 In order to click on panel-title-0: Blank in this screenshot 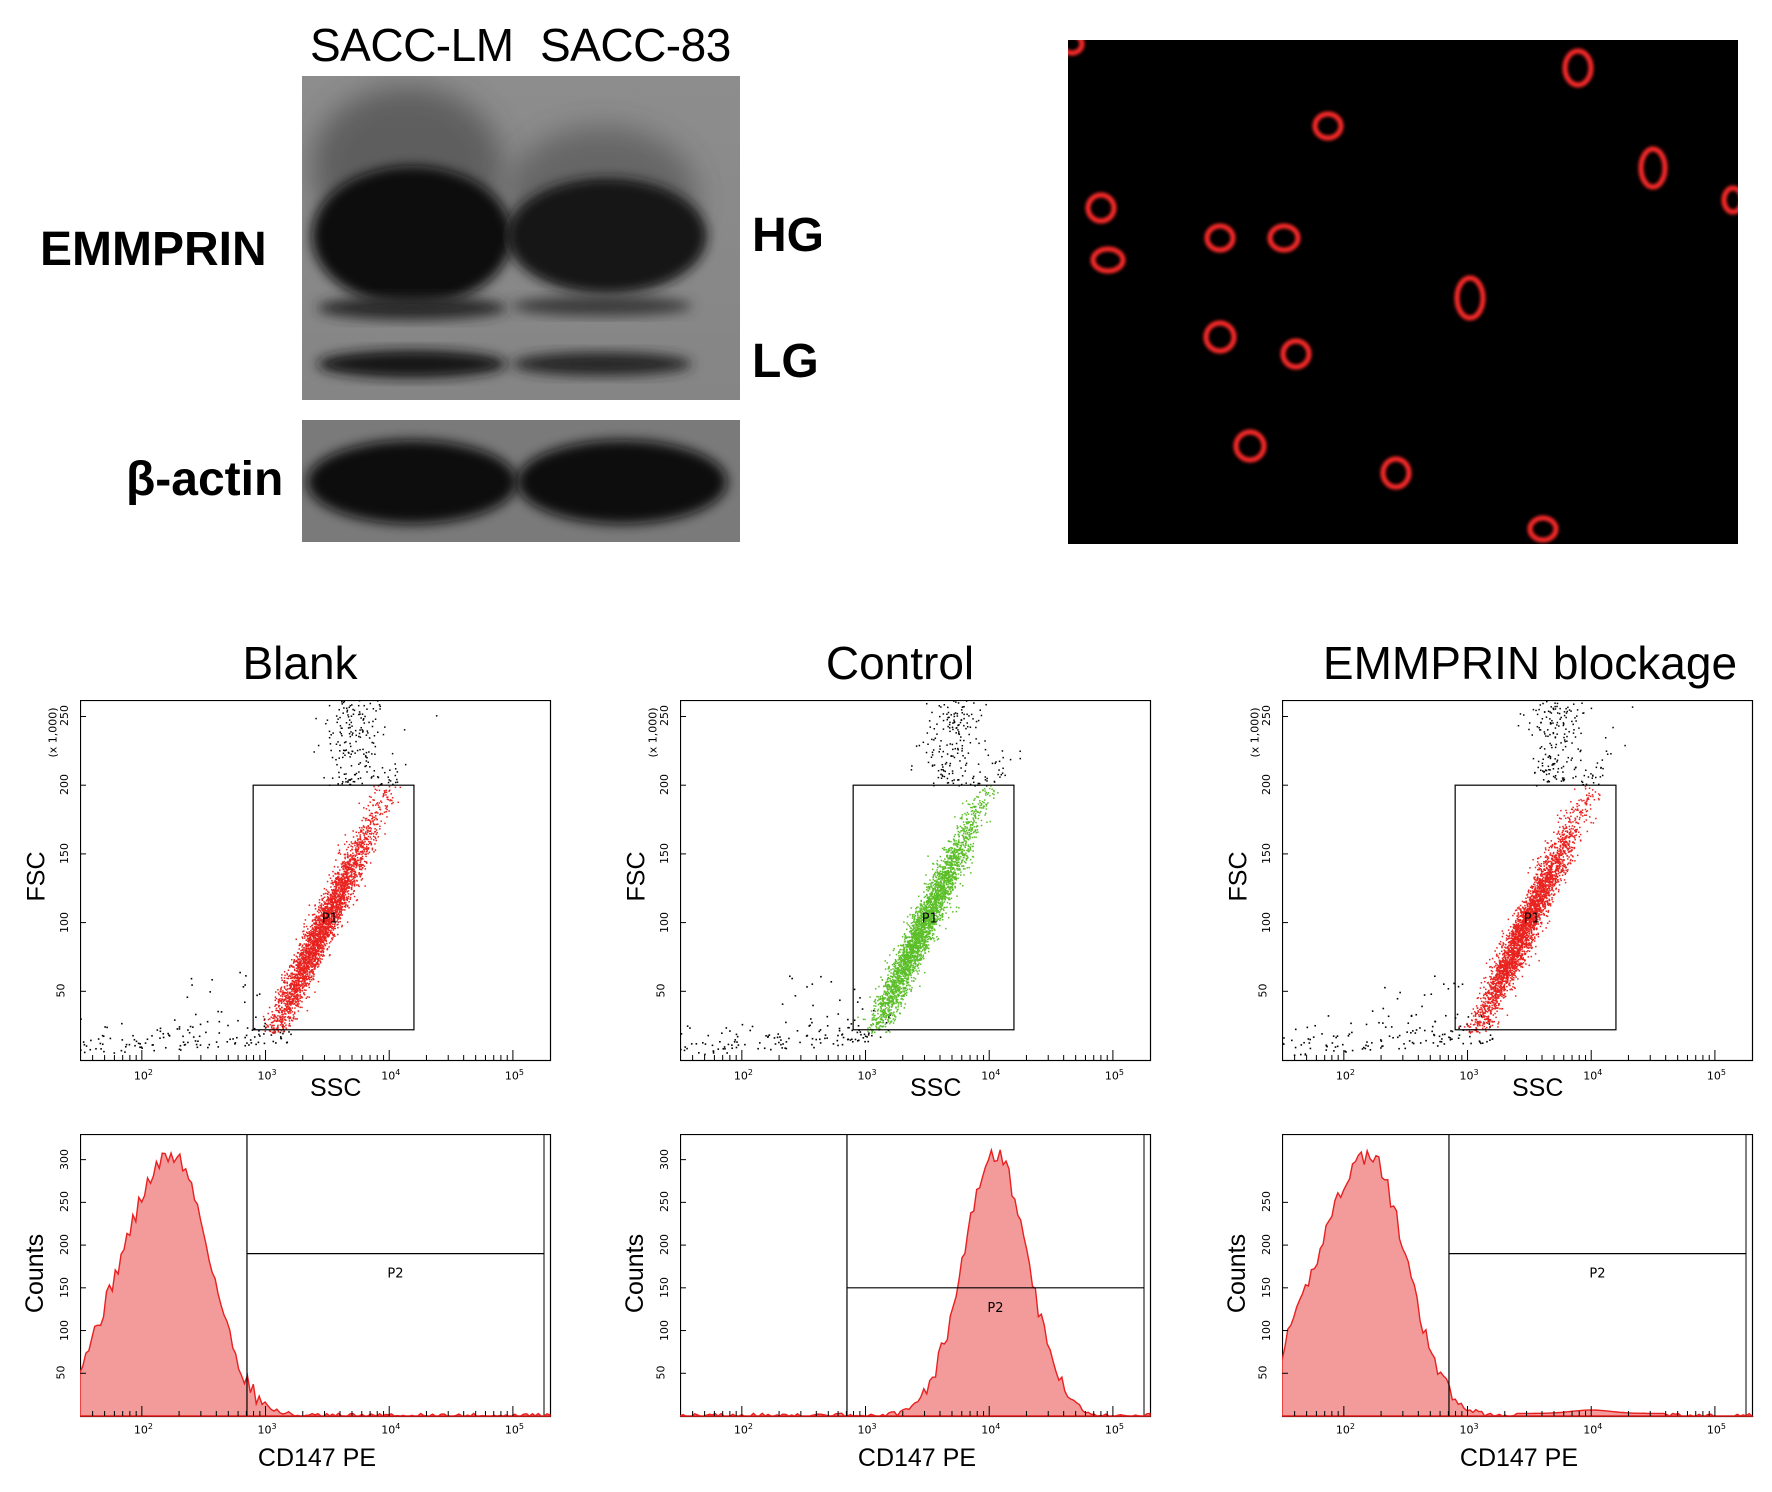, I will do `click(300, 663)`.